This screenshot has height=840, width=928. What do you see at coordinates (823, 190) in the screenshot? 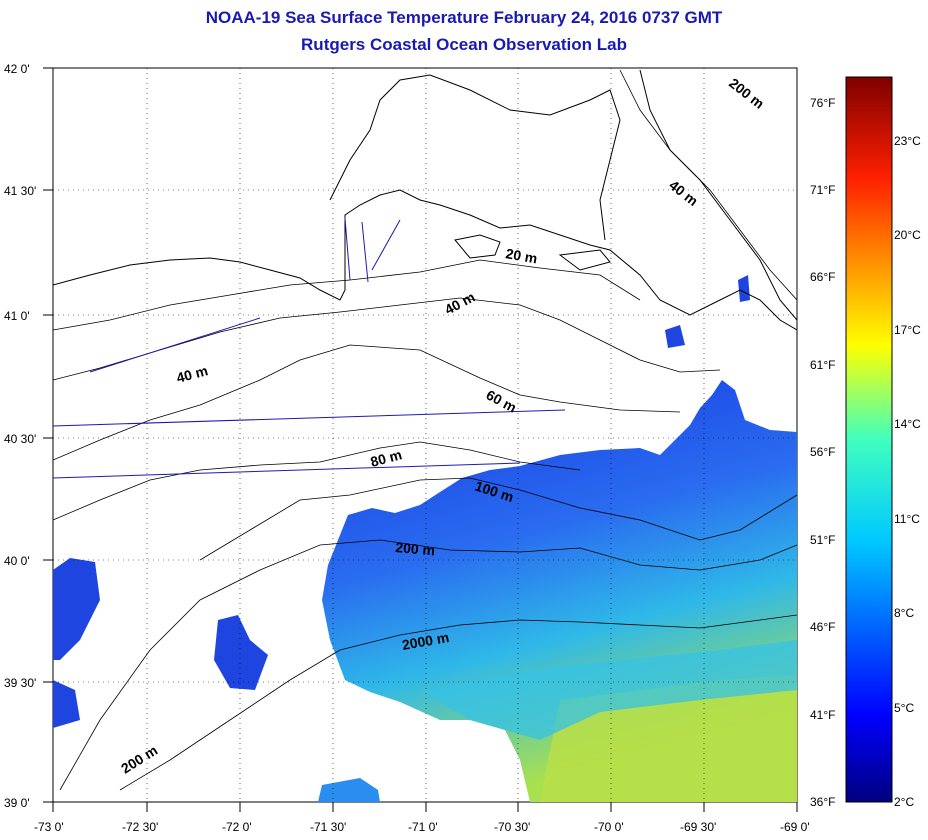
I see `colorbar-f-71: 71°F` at bounding box center [823, 190].